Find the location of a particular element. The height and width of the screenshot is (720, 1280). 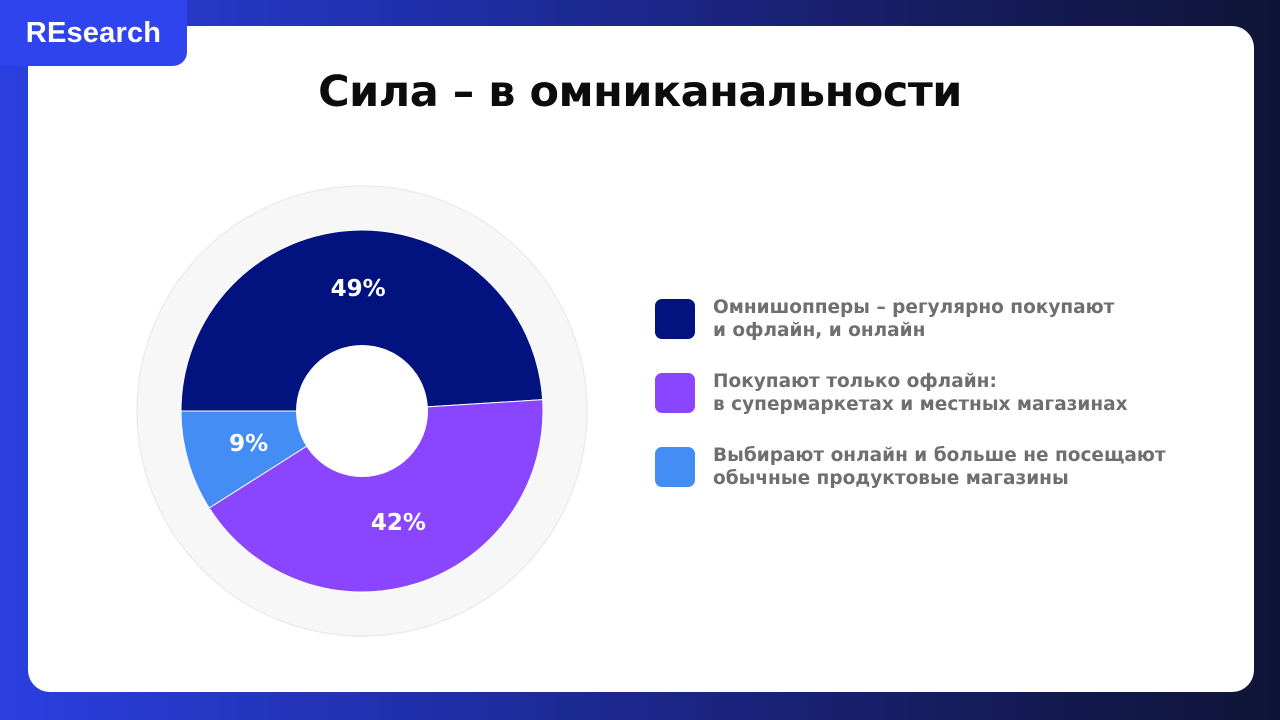

slide-title: Сила – в омниканальности is located at coordinates (640, 92).